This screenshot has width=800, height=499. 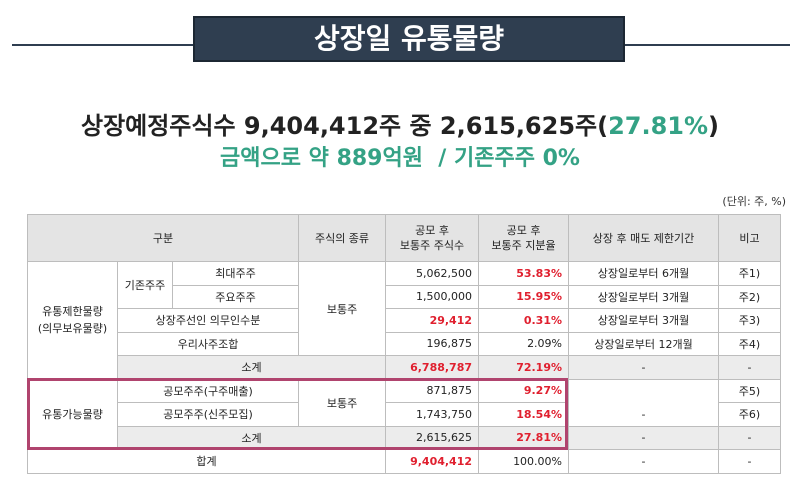 I want to click on row: 유통가능물량 공모주주(구주매출) 보통주 871,875 9.27% 주5), so click(x=404, y=414).